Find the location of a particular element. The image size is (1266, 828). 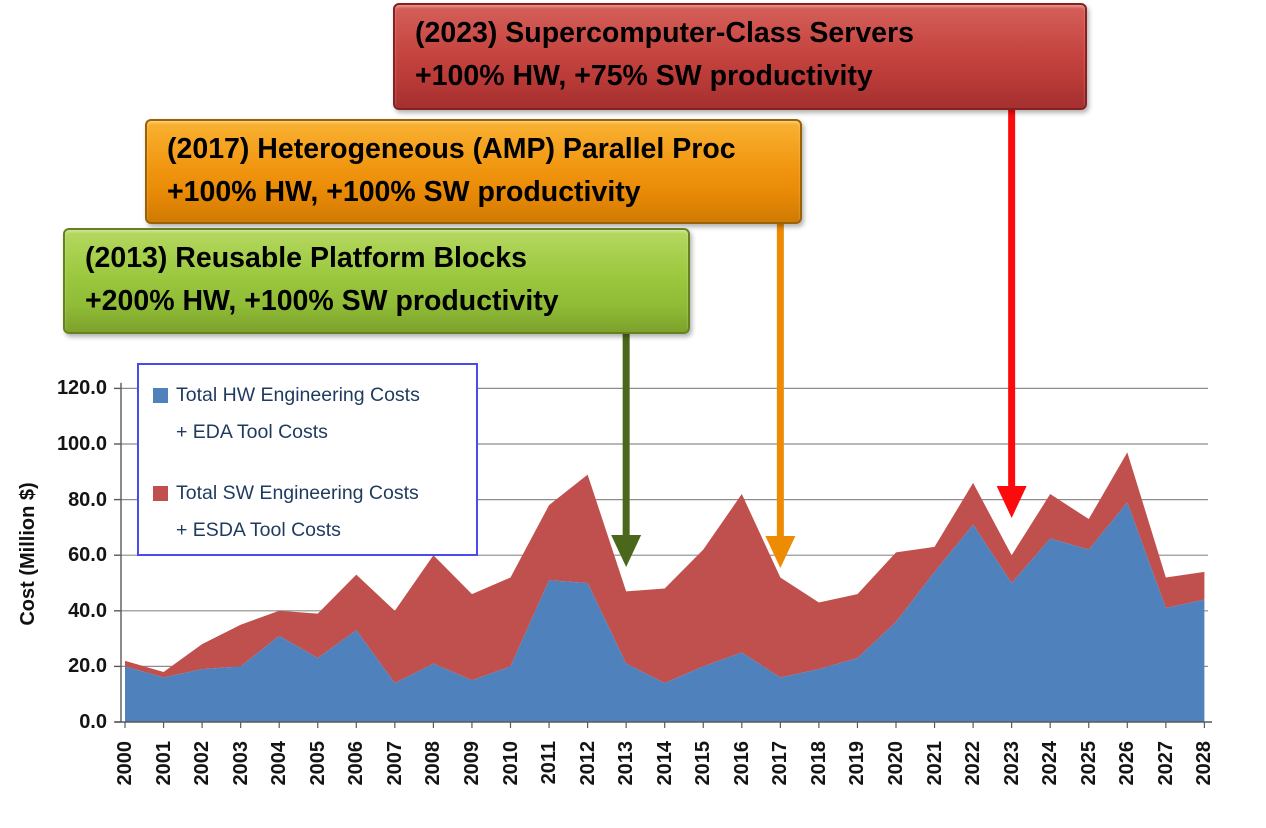

sw-series-swatch is located at coordinates (160, 493).